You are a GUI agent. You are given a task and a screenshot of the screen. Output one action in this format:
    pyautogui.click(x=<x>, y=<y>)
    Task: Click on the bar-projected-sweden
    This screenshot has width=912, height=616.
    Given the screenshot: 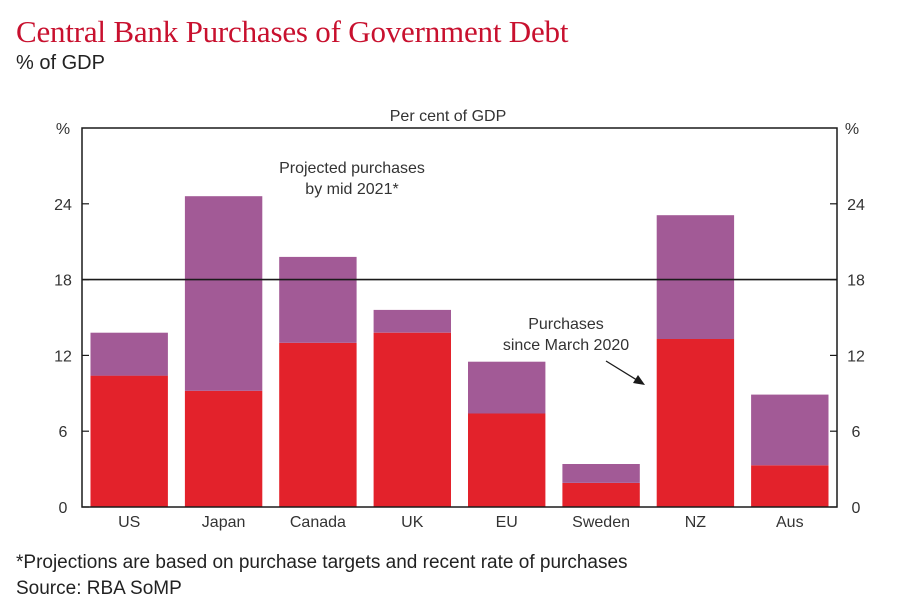 What is the action you would take?
    pyautogui.click(x=601, y=473)
    